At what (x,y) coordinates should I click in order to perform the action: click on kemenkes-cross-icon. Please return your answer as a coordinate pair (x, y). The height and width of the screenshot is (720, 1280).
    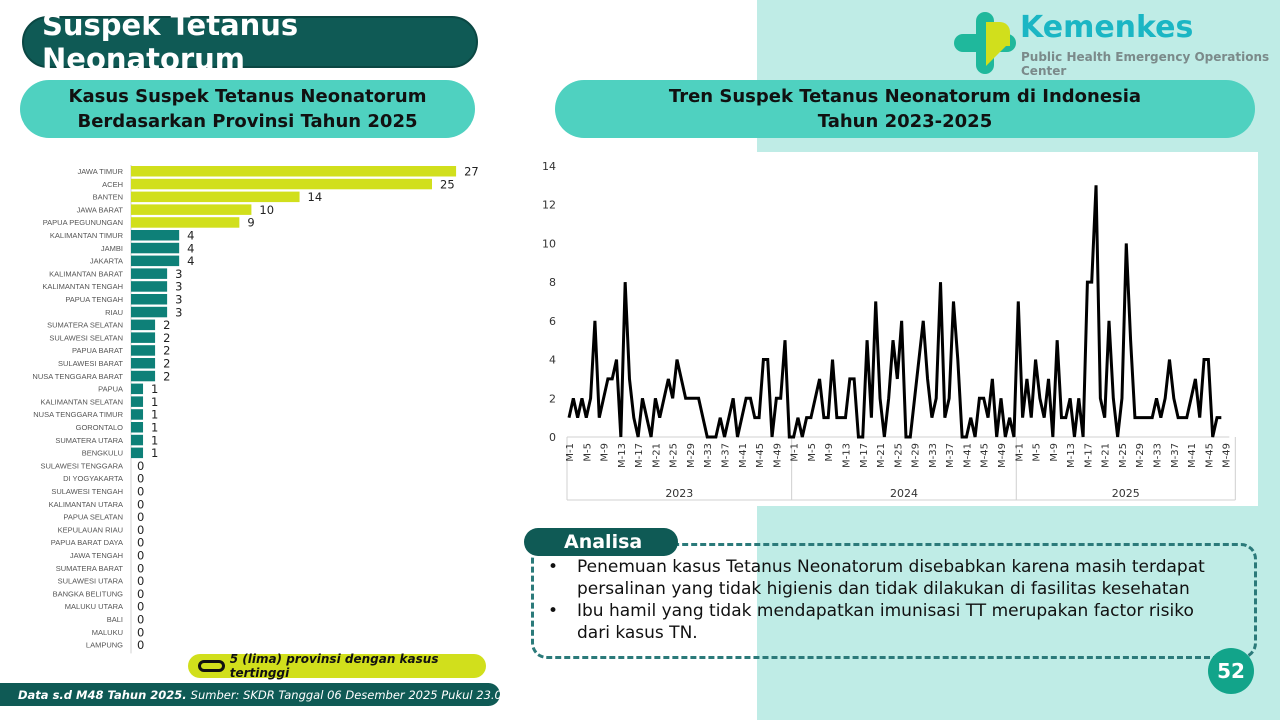
    Looking at the image, I should click on (985, 43).